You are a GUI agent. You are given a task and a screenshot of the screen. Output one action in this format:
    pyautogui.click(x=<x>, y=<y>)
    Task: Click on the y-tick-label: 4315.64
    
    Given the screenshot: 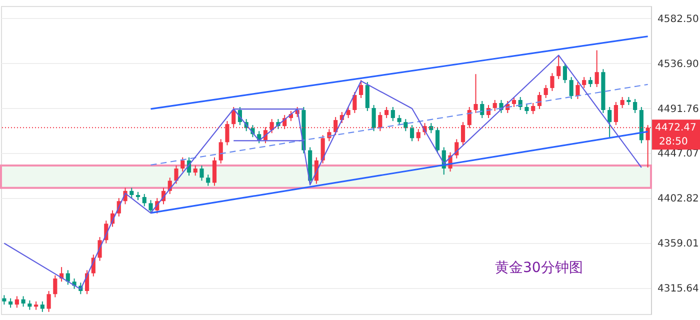 What is the action you would take?
    pyautogui.click(x=678, y=289)
    